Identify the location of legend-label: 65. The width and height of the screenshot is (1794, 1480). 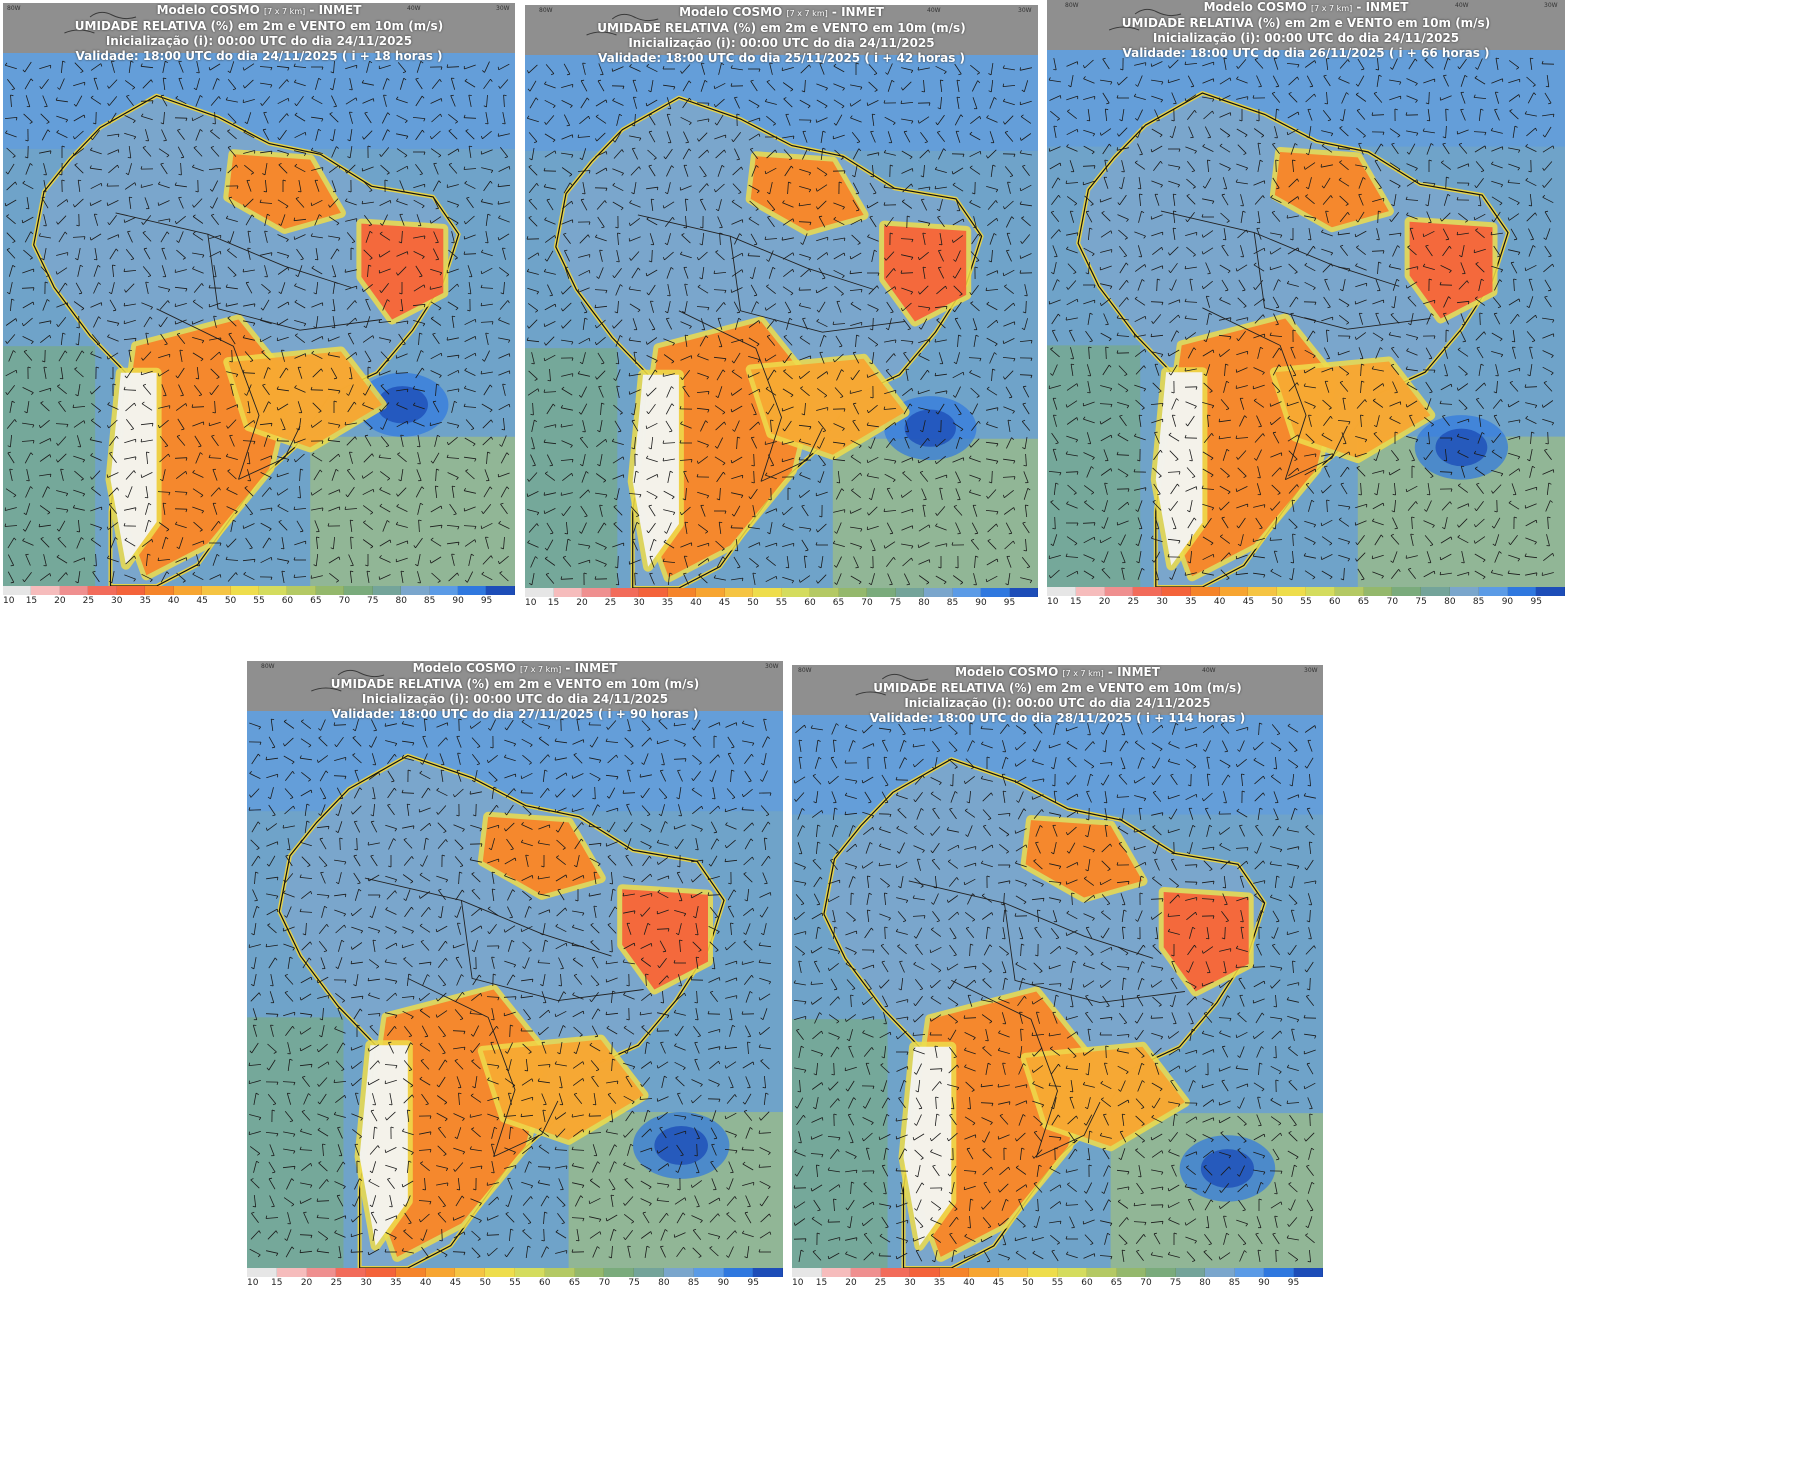
(574, 1283).